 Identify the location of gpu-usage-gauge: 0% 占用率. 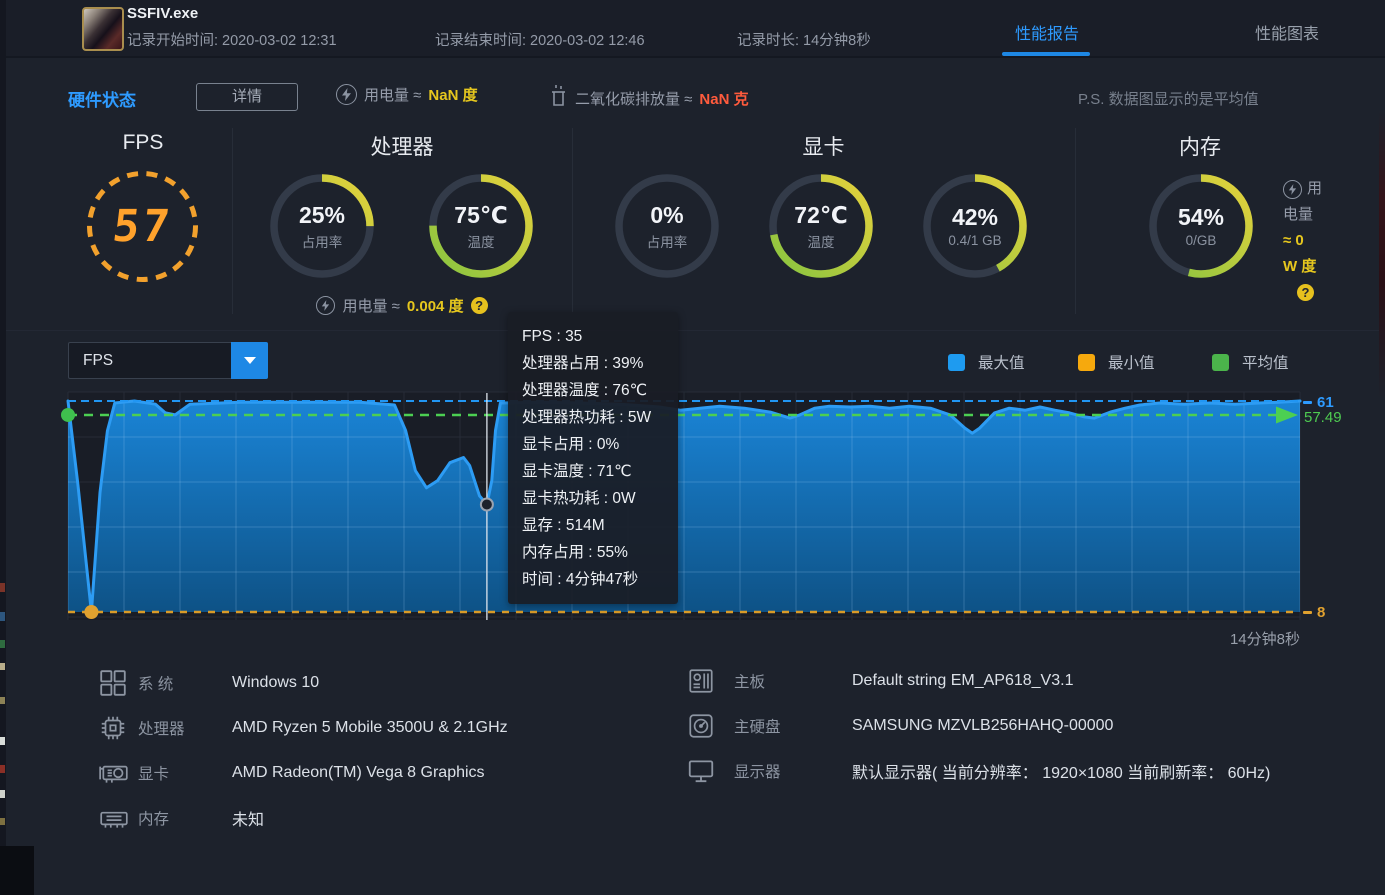
(667, 226).